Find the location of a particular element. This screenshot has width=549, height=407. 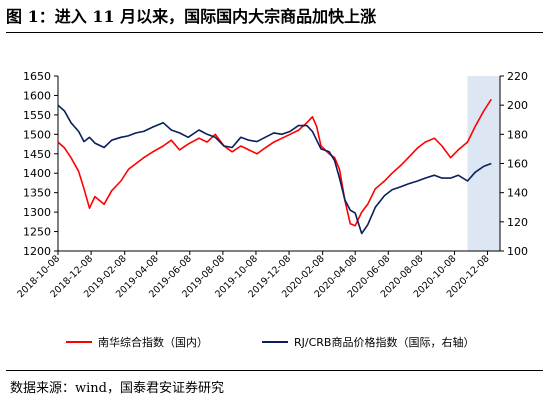

left-y-tick-label: 1250 is located at coordinates (37, 232).